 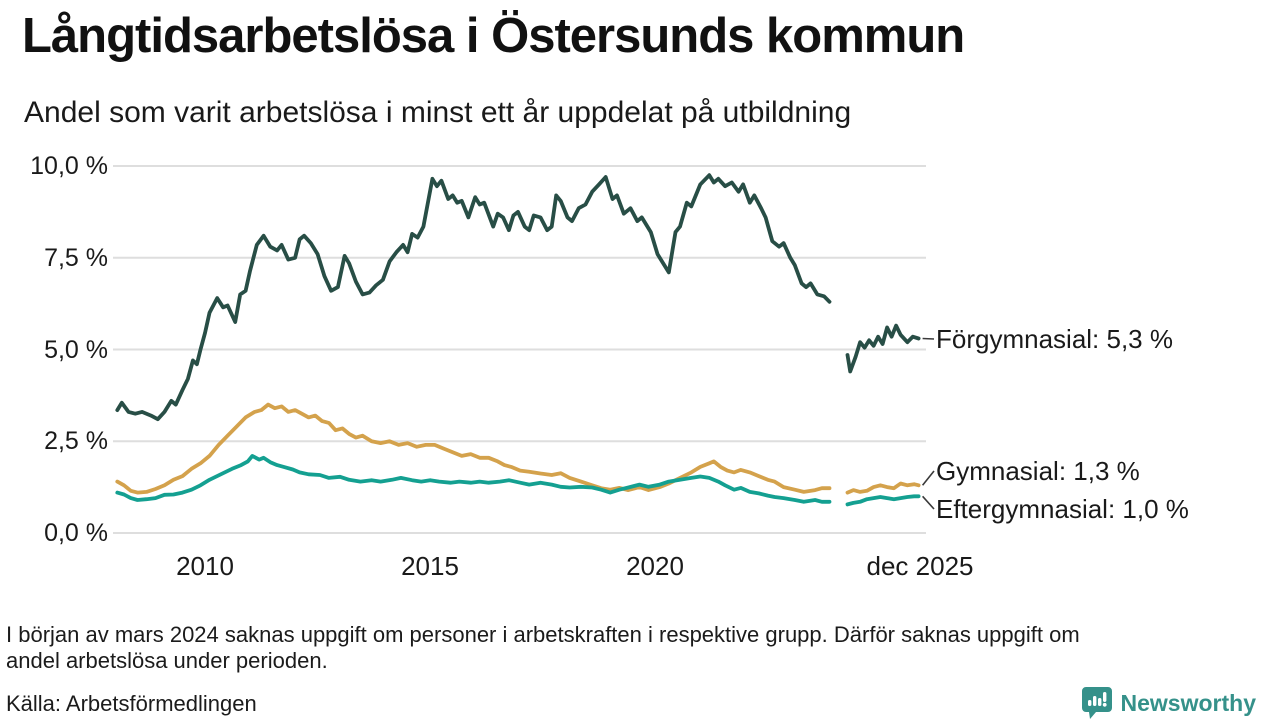 What do you see at coordinates (76, 258) in the screenshot?
I see `y-axis-tick-7-5: 7,5 %` at bounding box center [76, 258].